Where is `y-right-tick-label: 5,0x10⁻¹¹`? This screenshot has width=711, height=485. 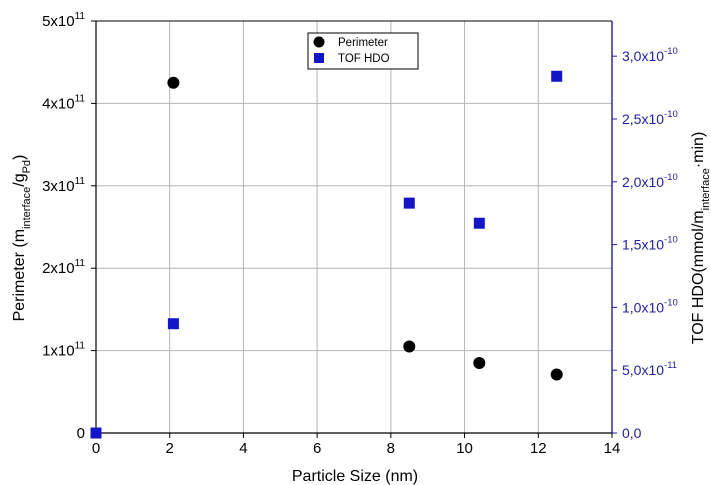
y-right-tick-label: 5,0x10⁻¹¹ is located at coordinates (649, 369).